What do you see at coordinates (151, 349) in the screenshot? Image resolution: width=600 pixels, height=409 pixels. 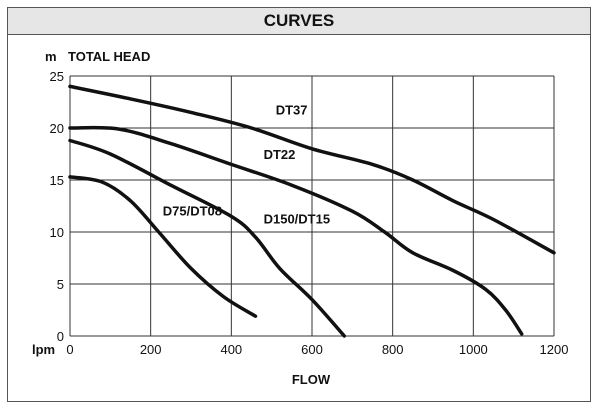 I see `x-tick-label: 200` at bounding box center [151, 349].